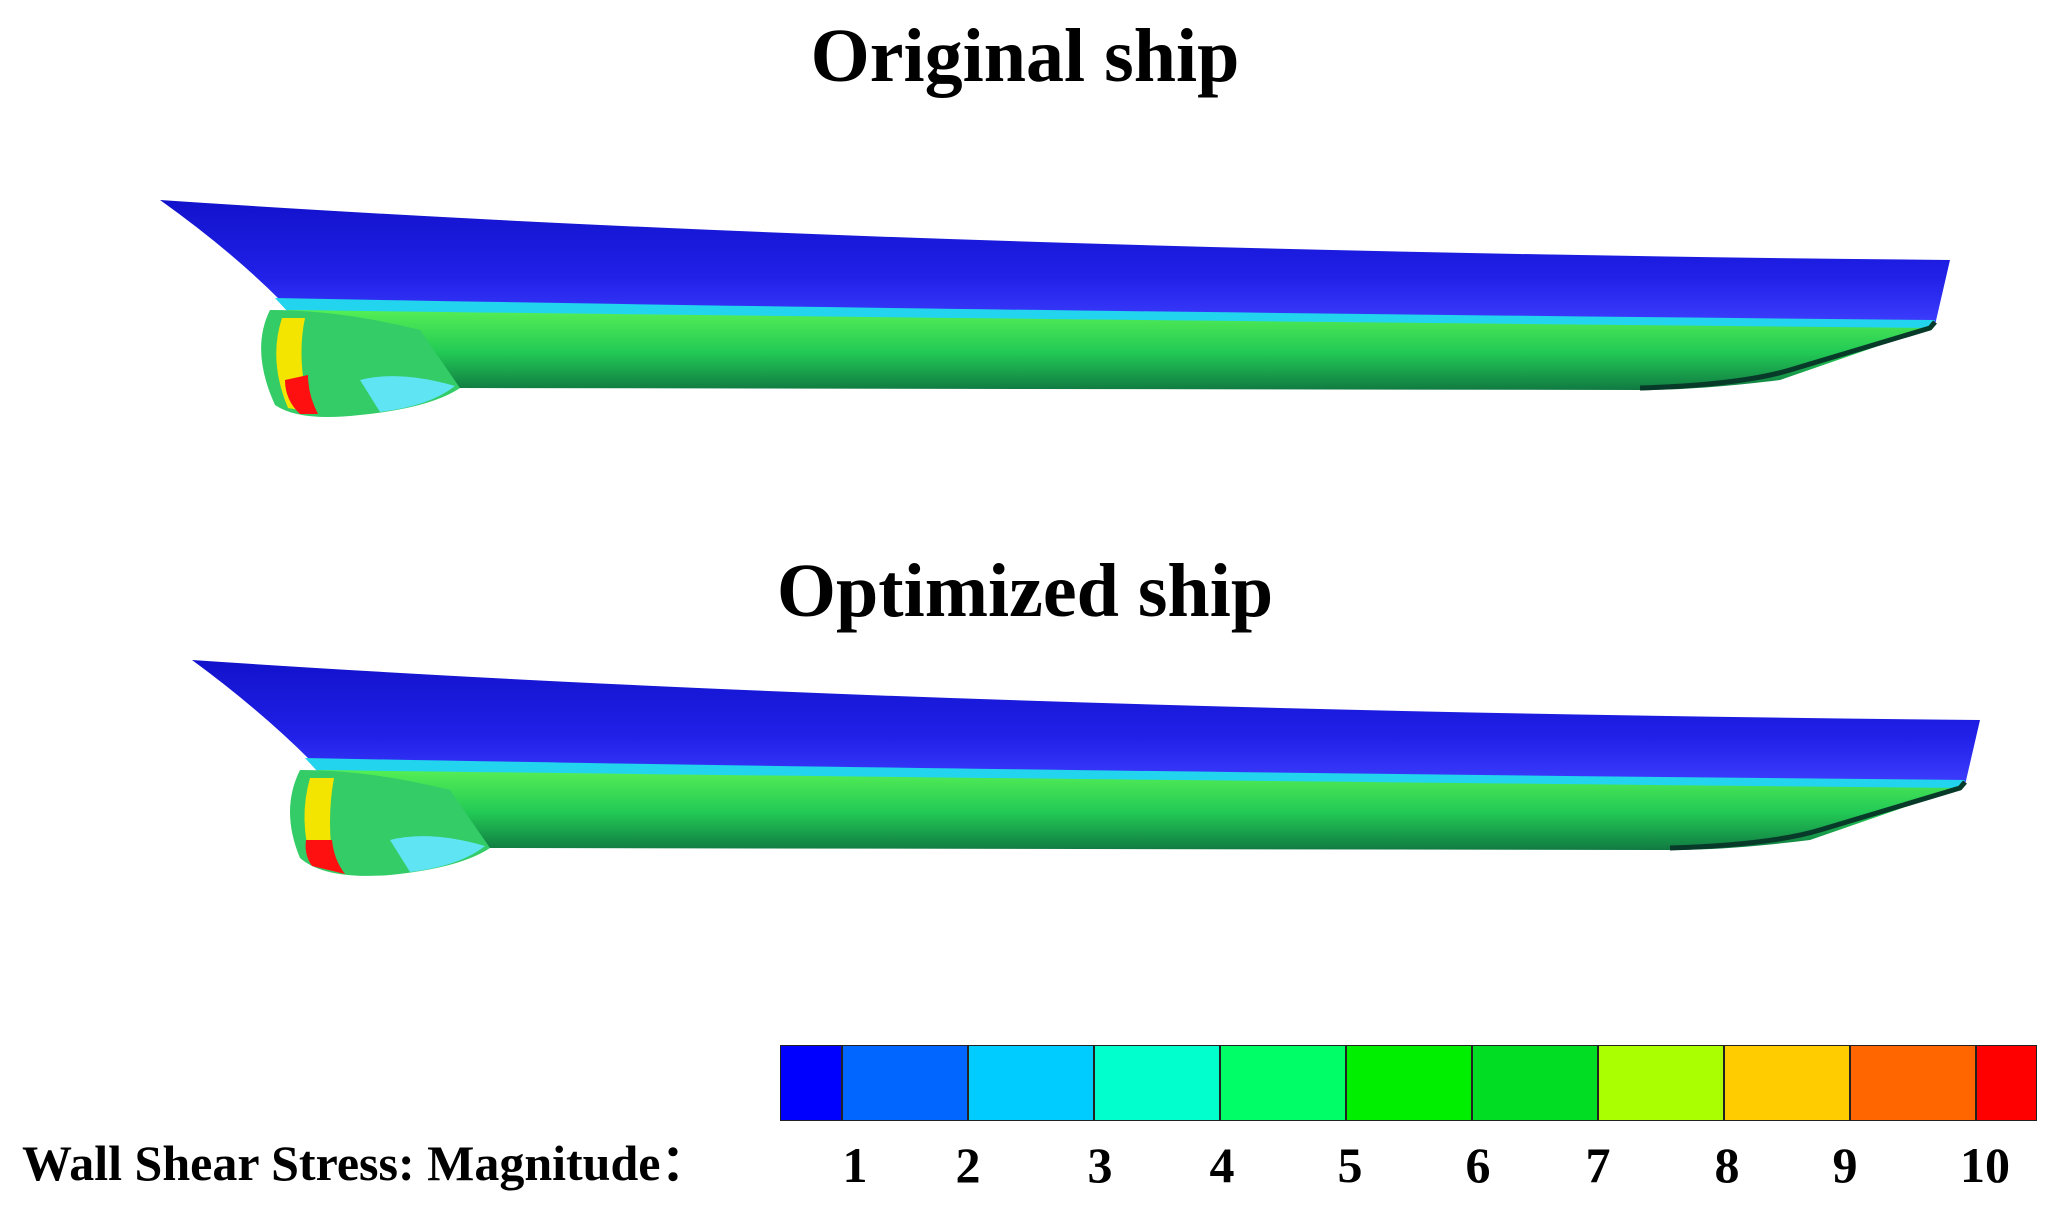 This screenshot has width=2050, height=1222. Describe the element at coordinates (1025, 56) in the screenshot. I see `title-original-ship: Original ship` at that location.